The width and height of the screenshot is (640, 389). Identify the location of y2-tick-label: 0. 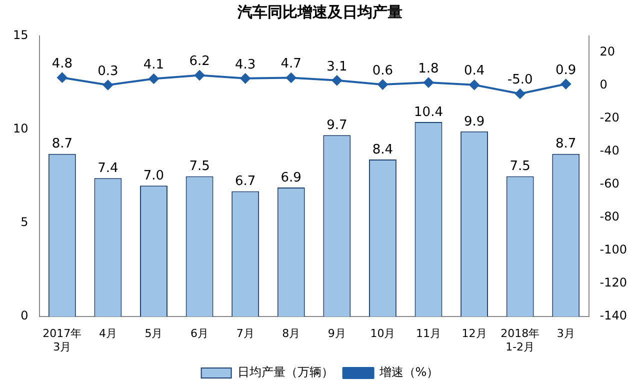
(604, 85).